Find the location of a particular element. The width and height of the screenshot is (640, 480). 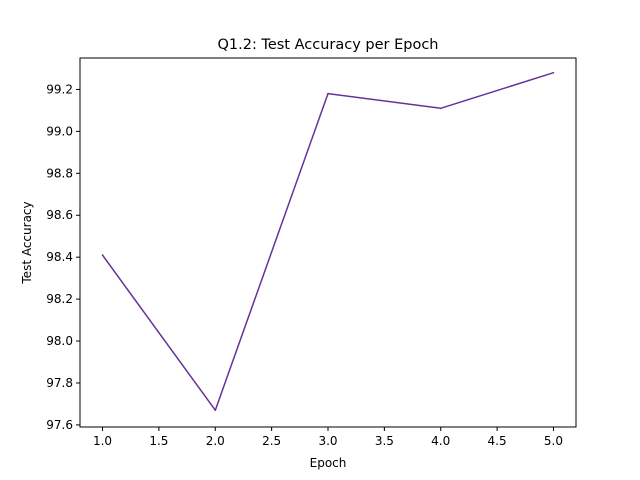

x-tick-label: 4.5 is located at coordinates (497, 441).